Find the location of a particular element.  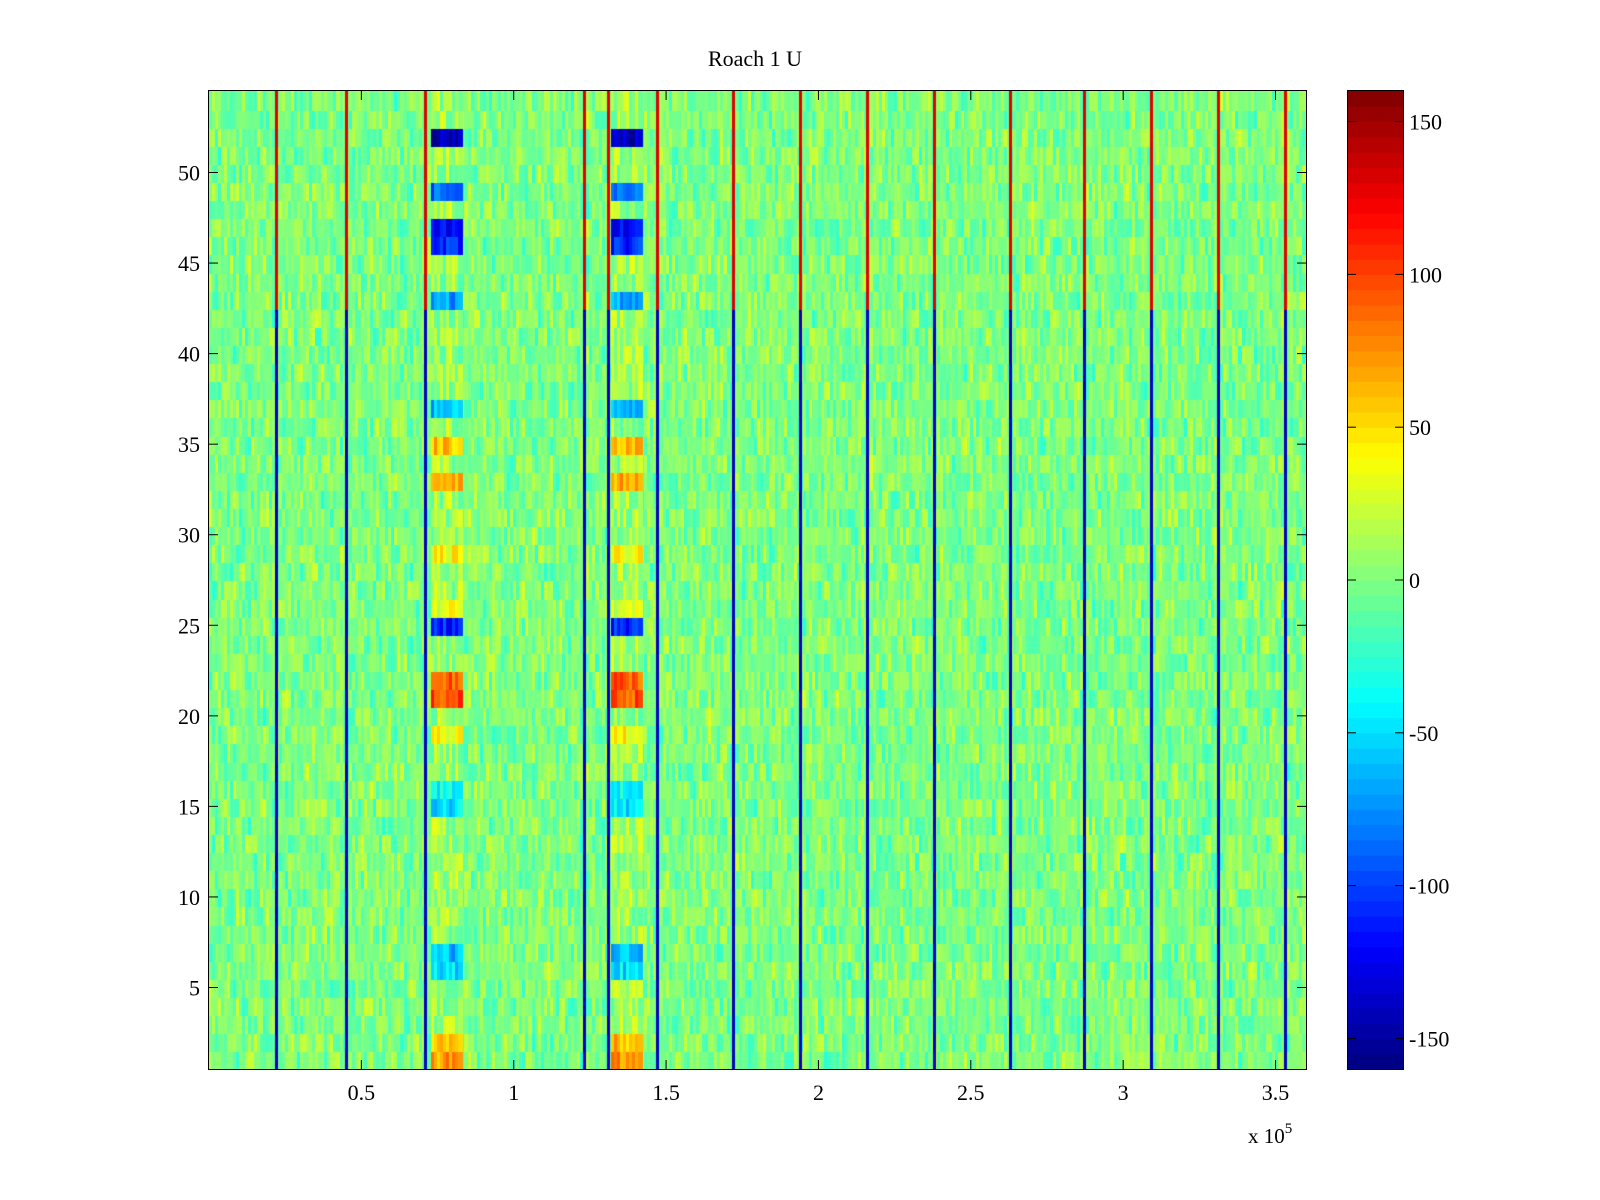

colorbar-axis: 150 100 50 0 -50 -100 -150 is located at coordinates (1398, 580).